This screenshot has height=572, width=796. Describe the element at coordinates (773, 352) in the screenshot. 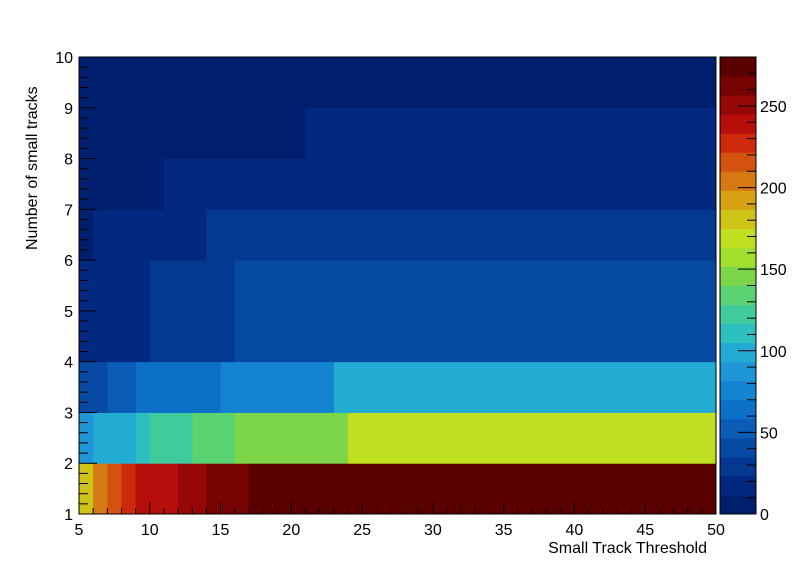

I see `palette-tick-label: 100` at that location.